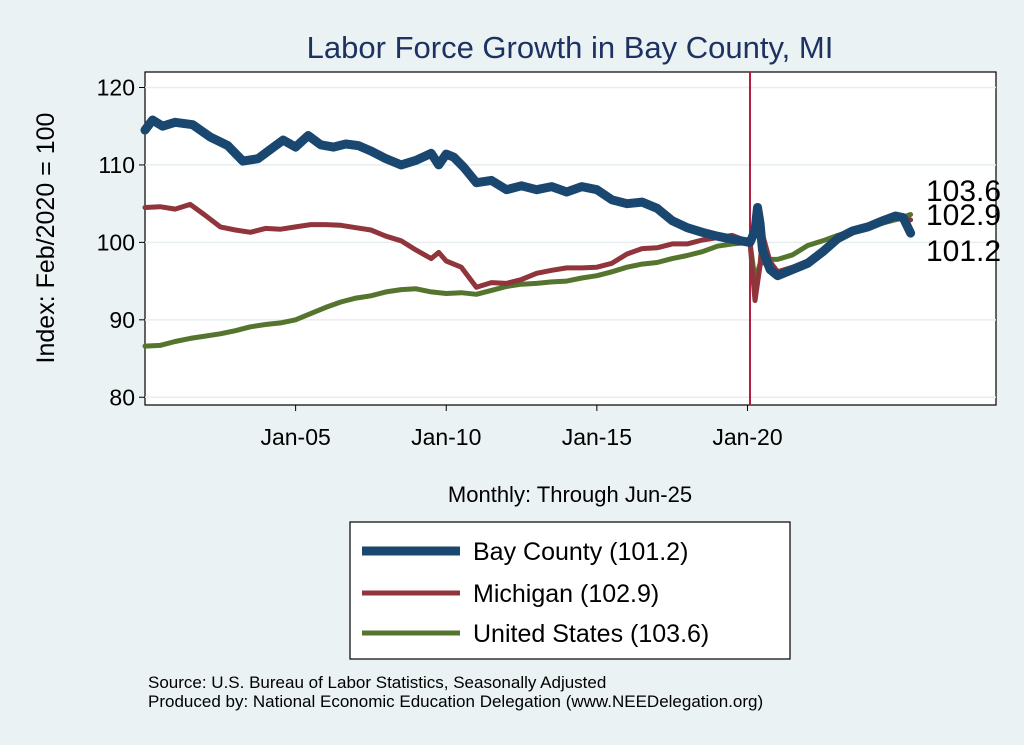 The image size is (1024, 745). Describe the element at coordinates (566, 594) in the screenshot. I see `legend-label: Michigan (102.9)` at that location.